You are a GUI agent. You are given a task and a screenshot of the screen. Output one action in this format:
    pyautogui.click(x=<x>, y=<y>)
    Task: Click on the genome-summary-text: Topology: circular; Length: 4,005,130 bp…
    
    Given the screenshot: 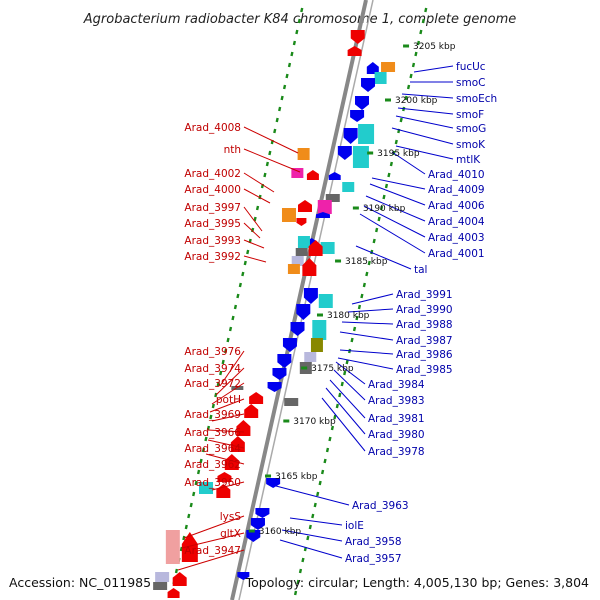 What is the action you would take?
    pyautogui.click(x=417, y=582)
    